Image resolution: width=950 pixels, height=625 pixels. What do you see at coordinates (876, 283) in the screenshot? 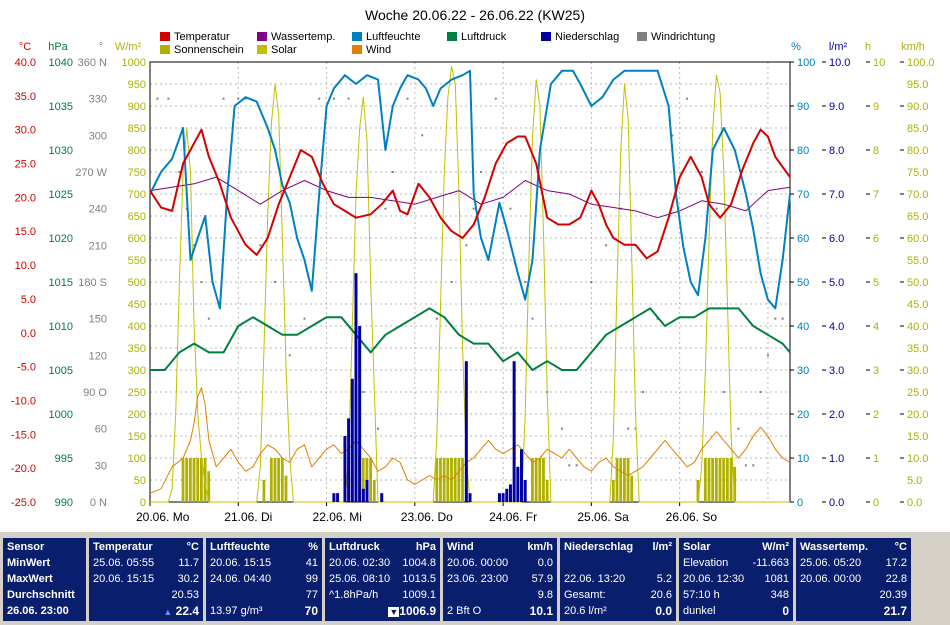
I see `y-tick-label: 5` at bounding box center [876, 283].